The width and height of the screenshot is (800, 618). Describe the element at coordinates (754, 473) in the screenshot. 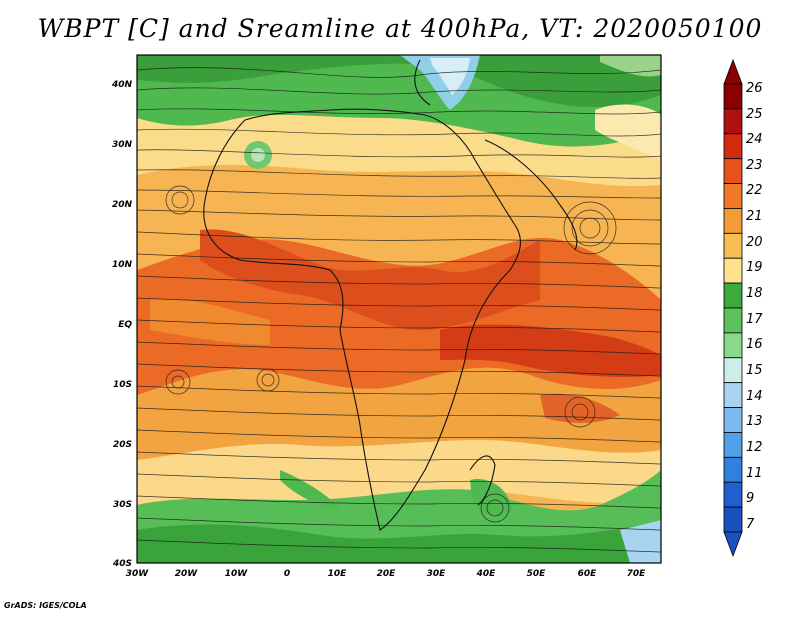

I see `colorbar-label: 11` at that location.